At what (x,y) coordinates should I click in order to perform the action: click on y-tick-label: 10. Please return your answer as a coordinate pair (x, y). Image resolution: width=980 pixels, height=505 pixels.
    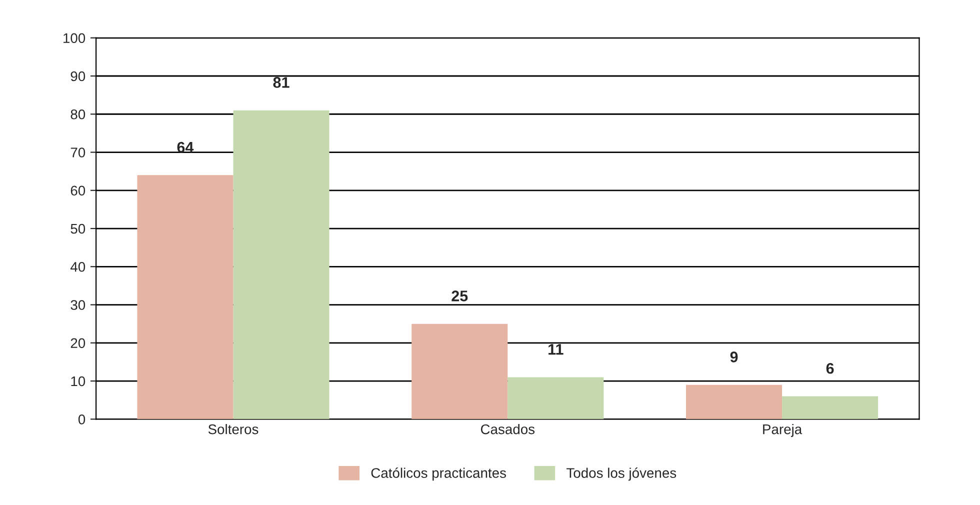
    Looking at the image, I should click on (78, 381).